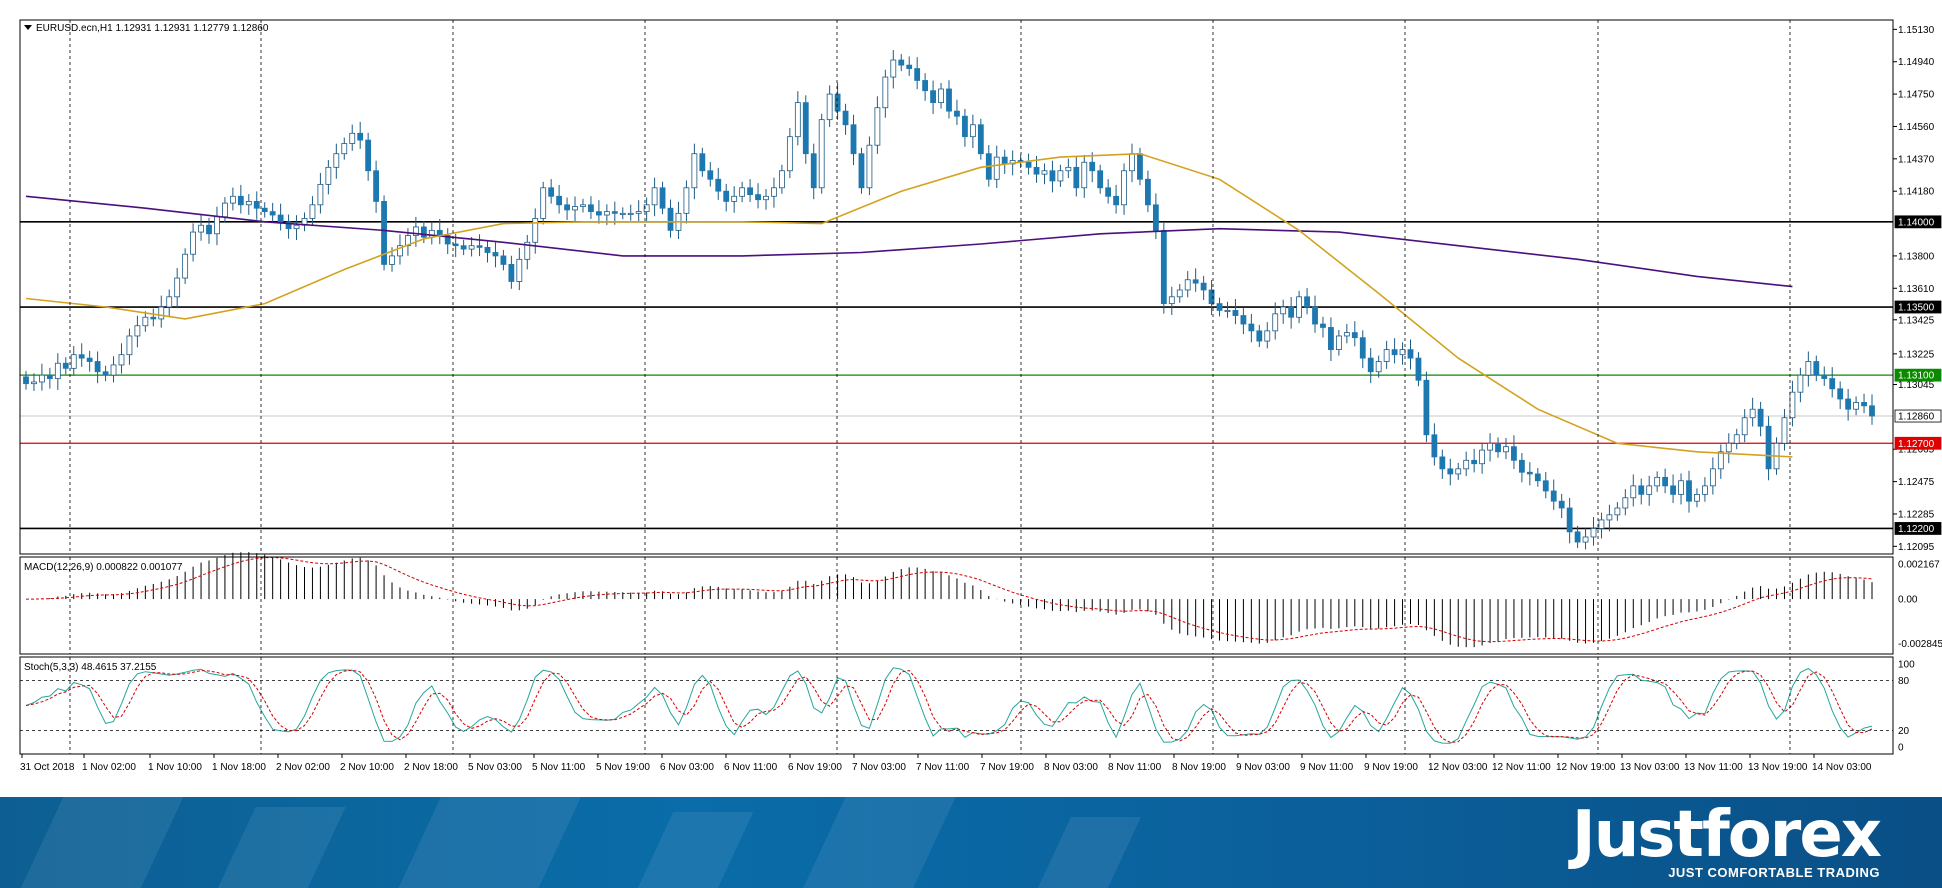 The width and height of the screenshot is (1942, 888). I want to click on stoch-tick-label: 100, so click(1906, 665).